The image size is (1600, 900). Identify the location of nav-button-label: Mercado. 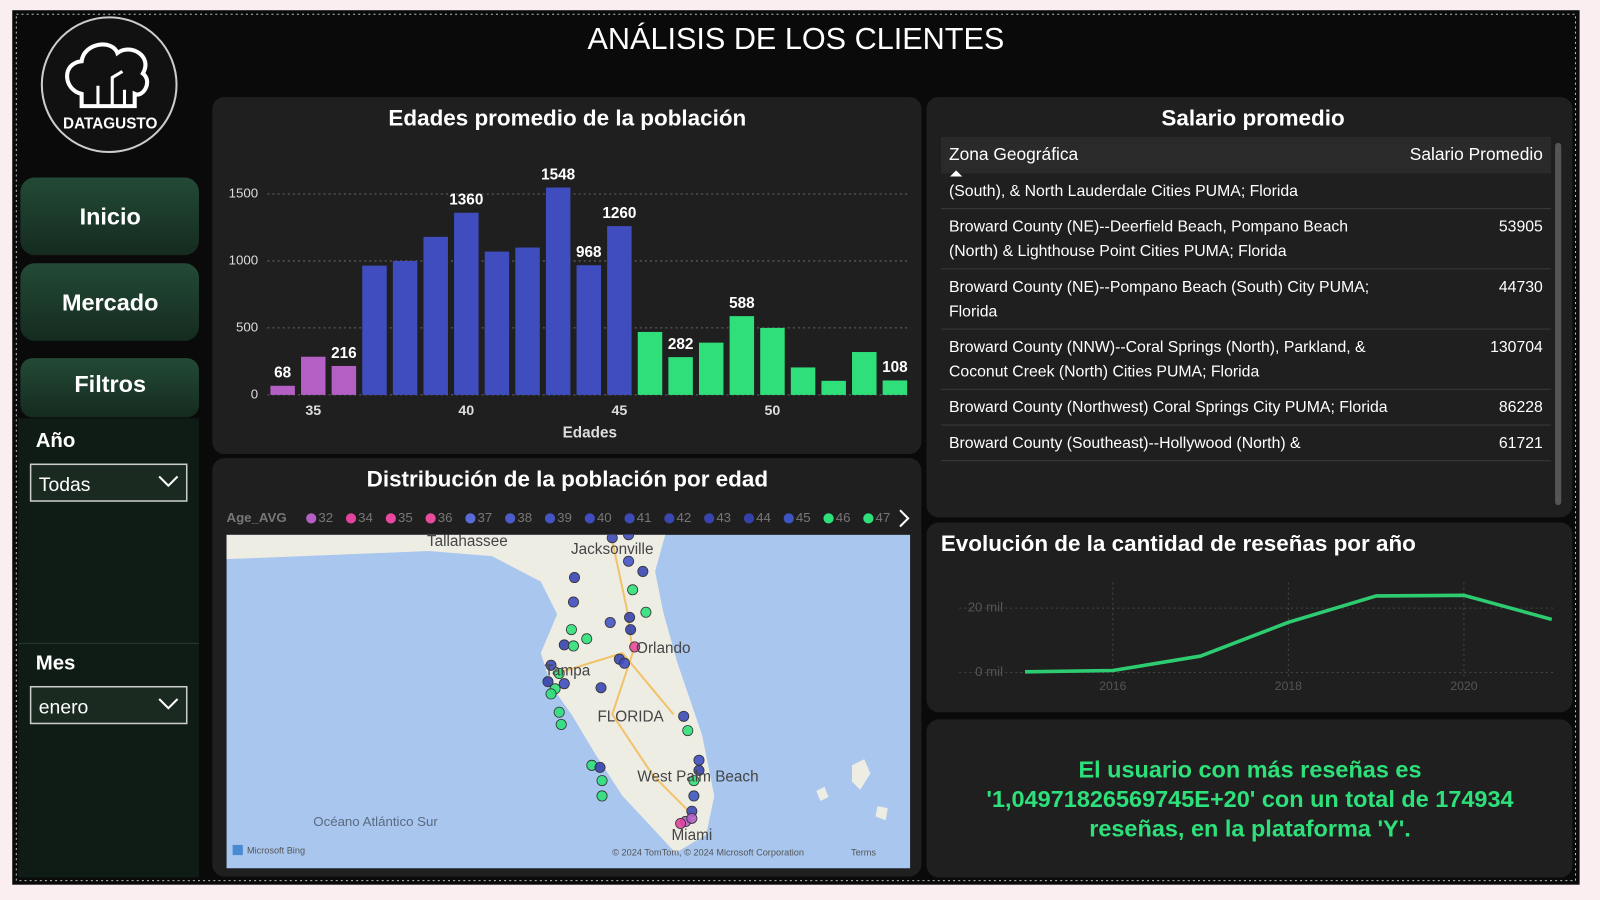
(110, 302).